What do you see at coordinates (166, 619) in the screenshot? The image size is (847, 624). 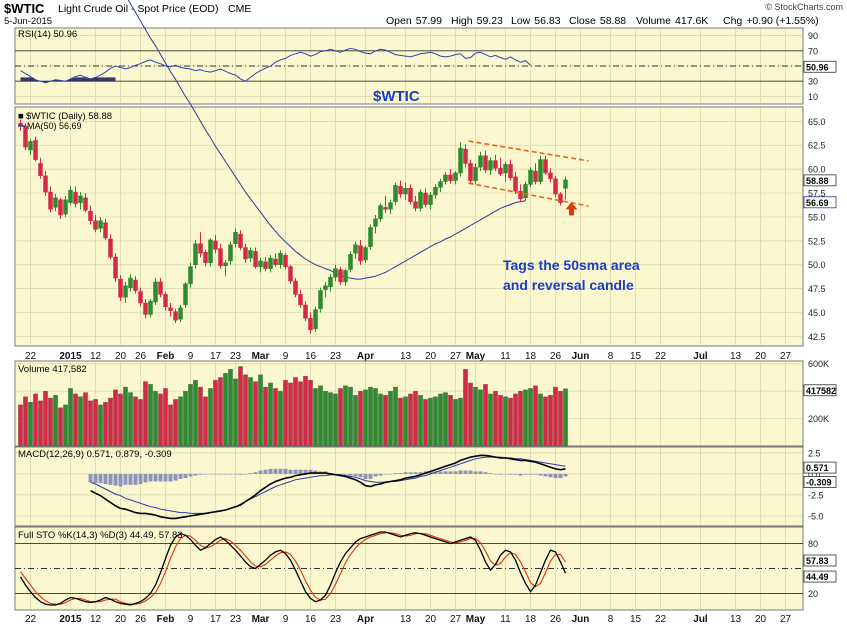 I see `x-axis-label-bottom: Feb` at bounding box center [166, 619].